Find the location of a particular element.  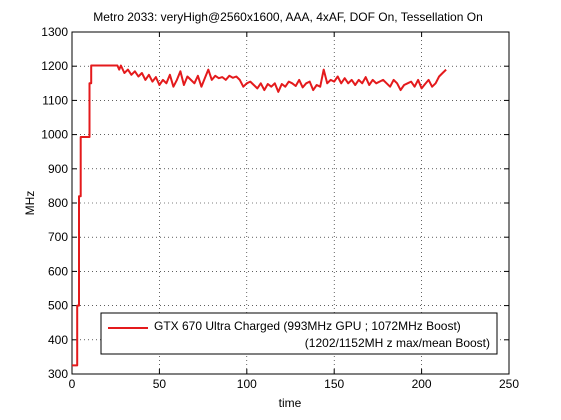

x-axis-label: time is located at coordinates (290, 403).